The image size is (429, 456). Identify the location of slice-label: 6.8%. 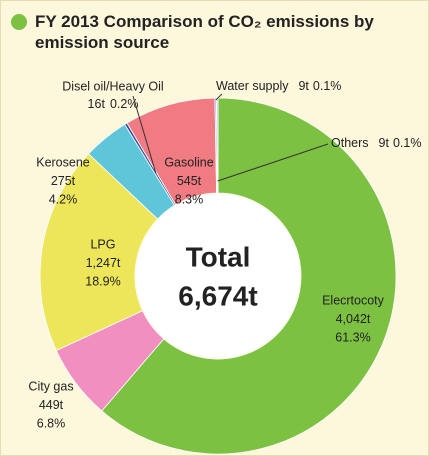
(51, 423).